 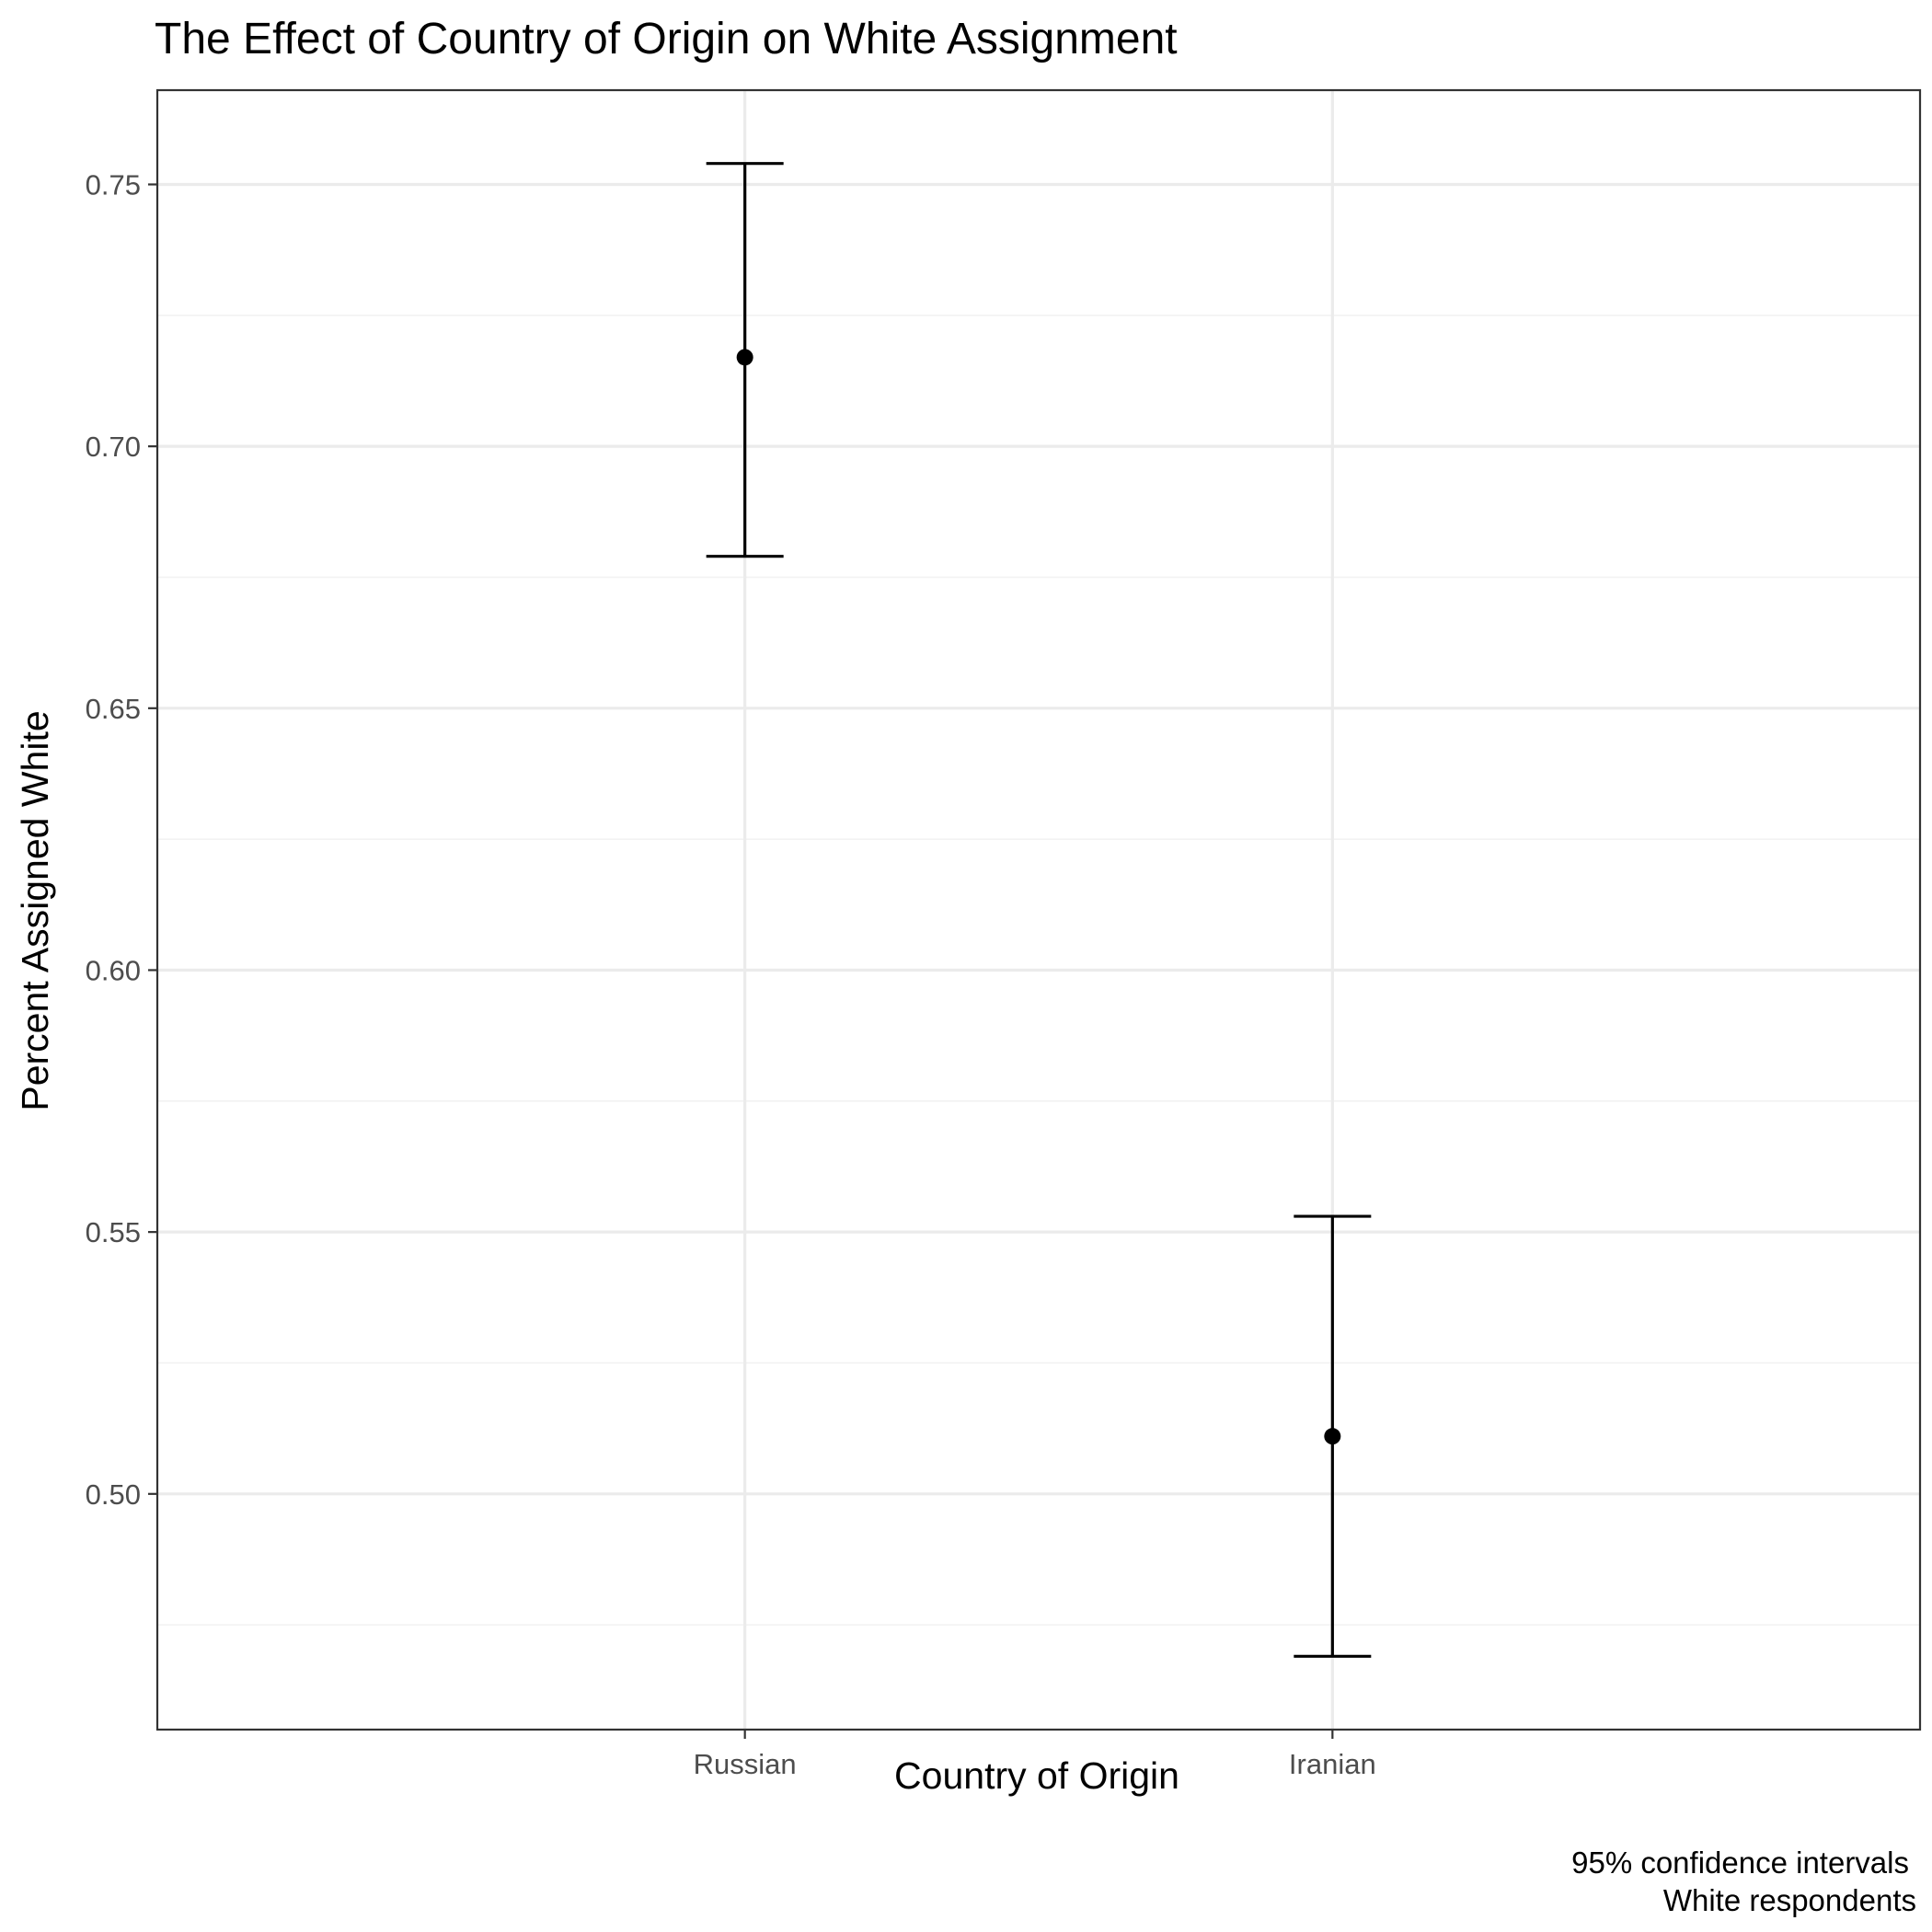 What do you see at coordinates (113, 709) in the screenshot?
I see `y-tick-label: 0.65` at bounding box center [113, 709].